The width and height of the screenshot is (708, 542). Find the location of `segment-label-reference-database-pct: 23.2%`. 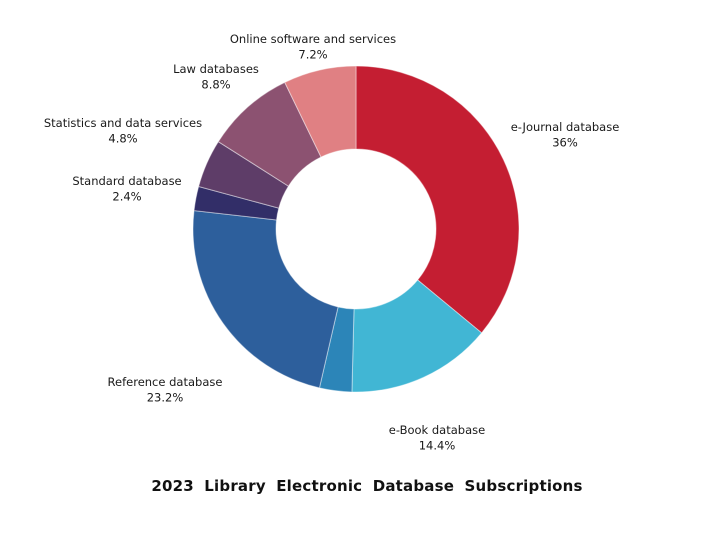

segment-label-reference-database-pct: 23.2% is located at coordinates (165, 398).